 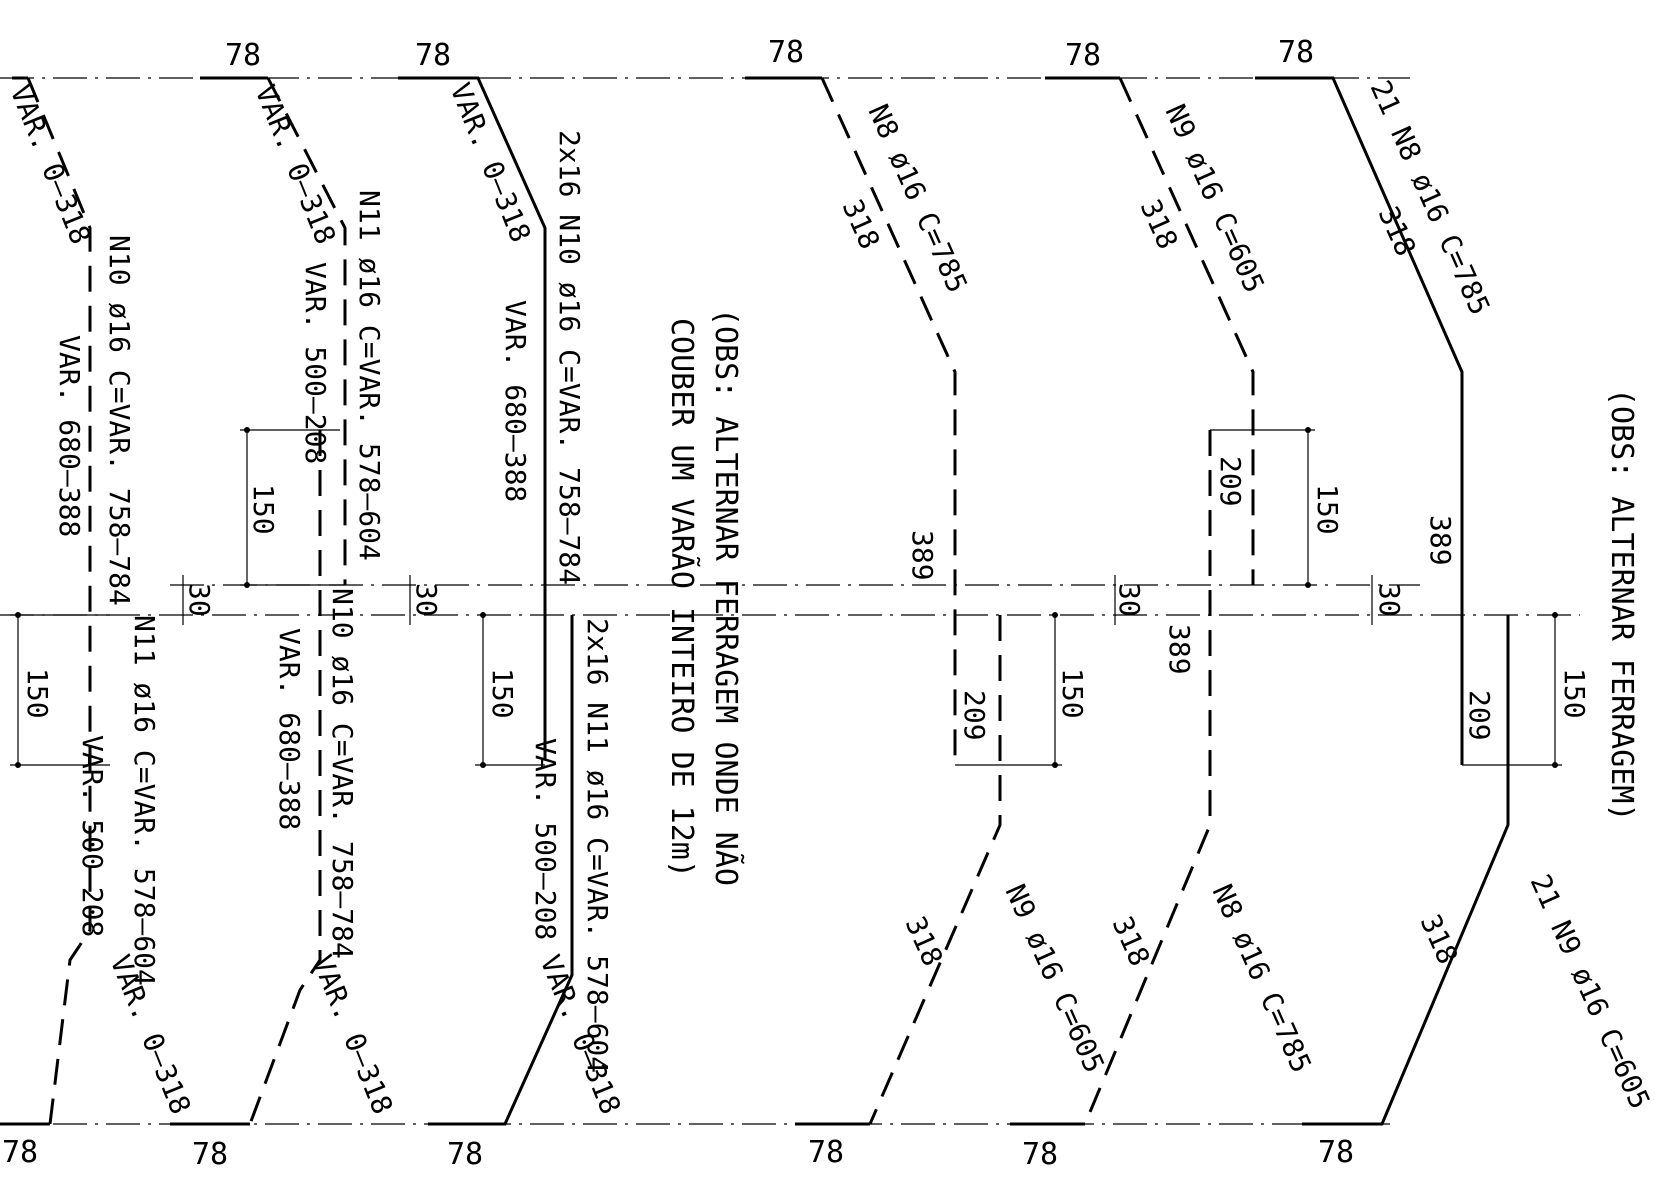 I want to click on bar-1-var-label: VAR. 680–388, so click(x=69, y=436).